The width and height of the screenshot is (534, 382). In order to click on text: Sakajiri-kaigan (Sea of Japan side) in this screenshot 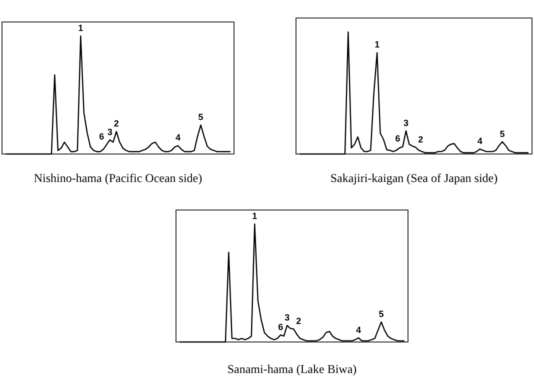, I will do `click(414, 178)`.